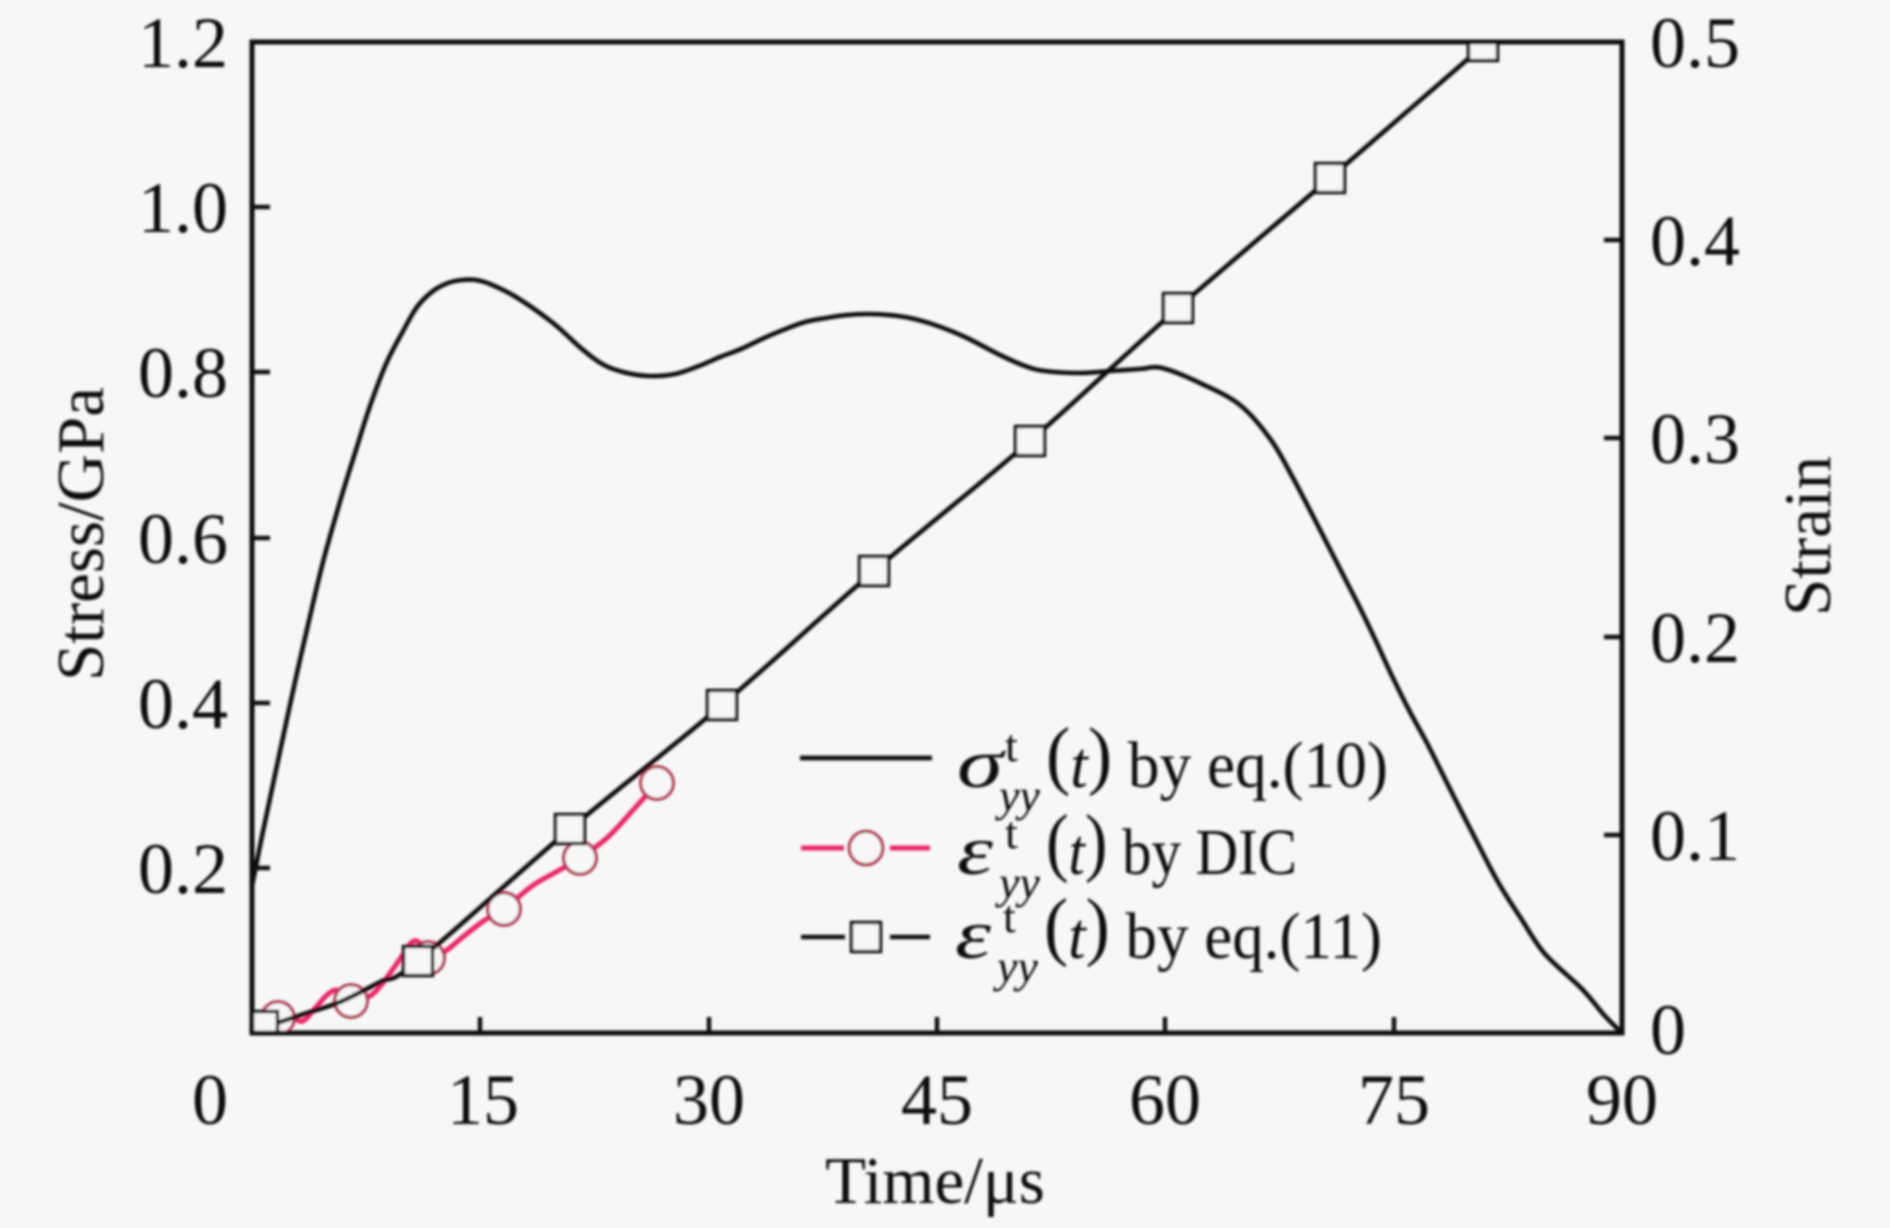 The width and height of the screenshot is (1890, 1228). I want to click on svg-text: 0.1, so click(1695, 836).